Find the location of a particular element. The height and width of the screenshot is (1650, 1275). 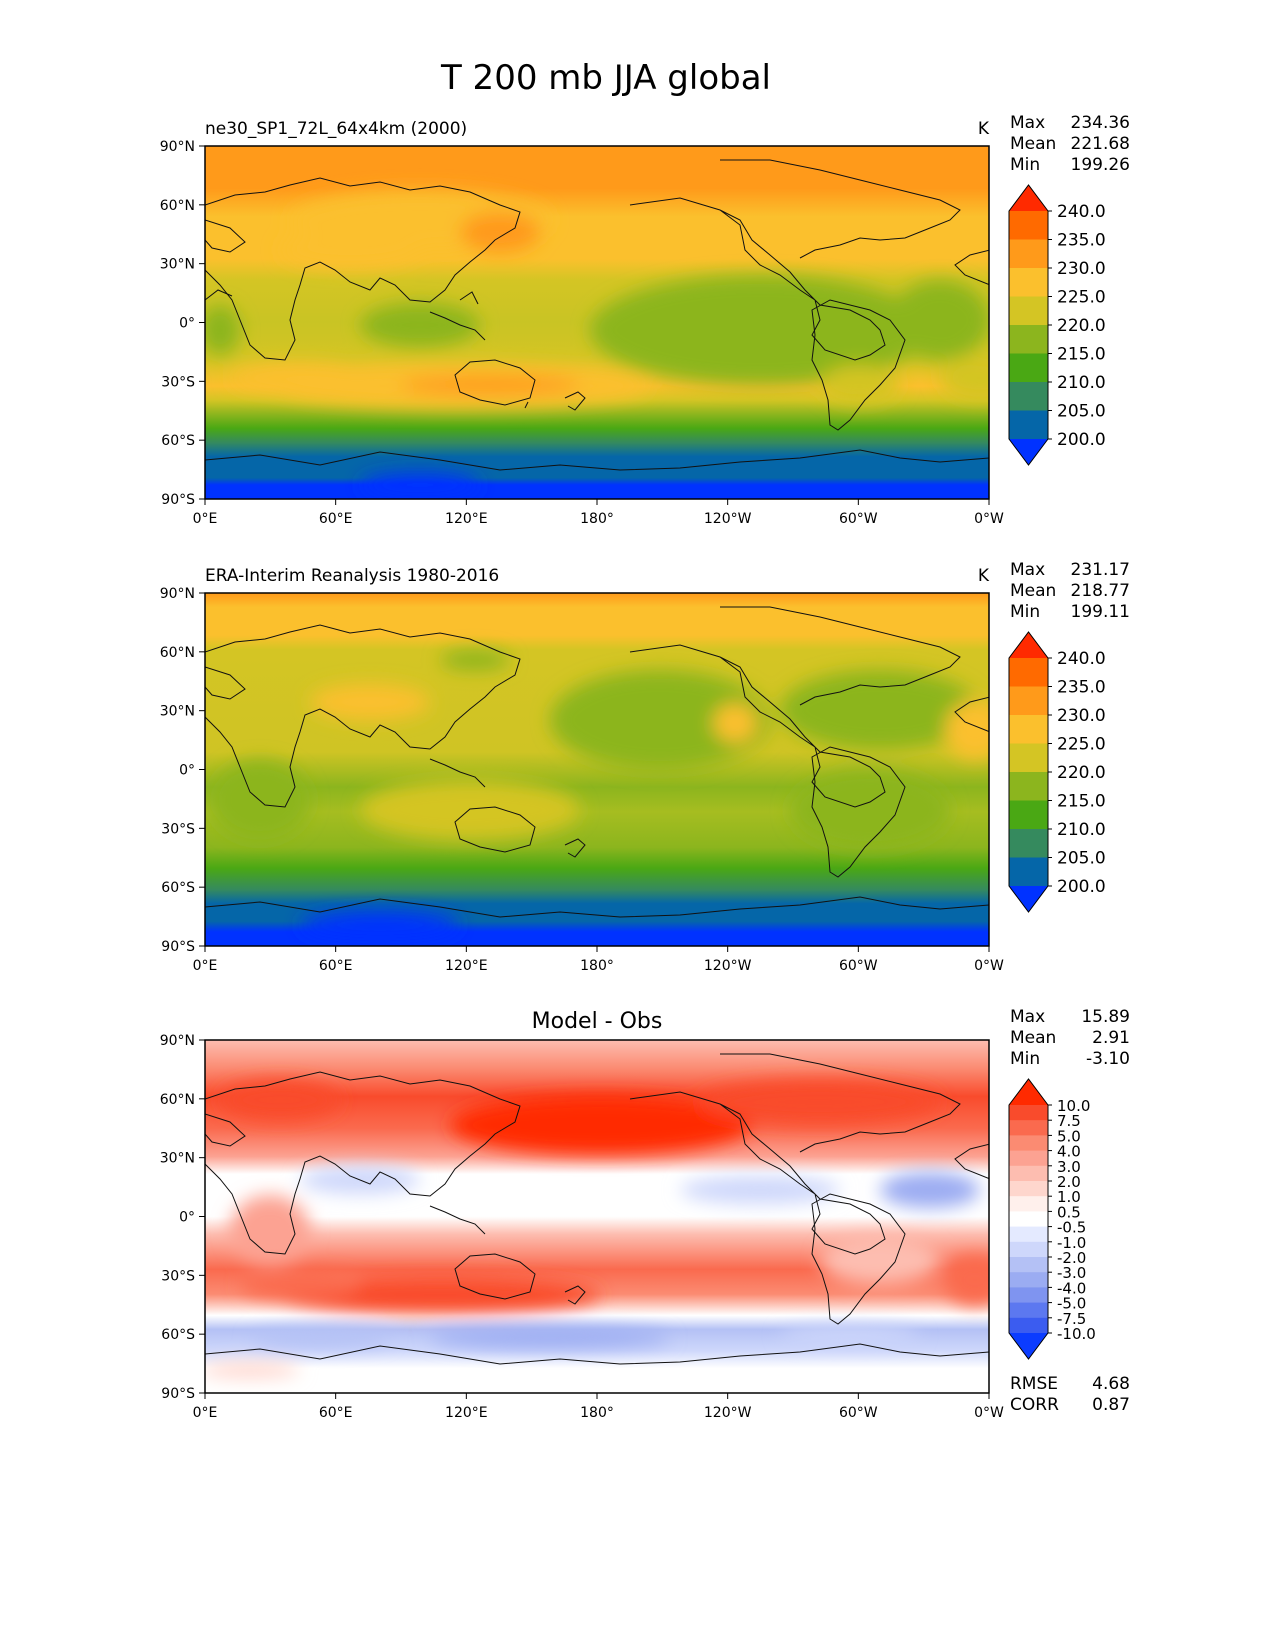

colorbar-tick-label: 215.0 is located at coordinates (1081, 802).